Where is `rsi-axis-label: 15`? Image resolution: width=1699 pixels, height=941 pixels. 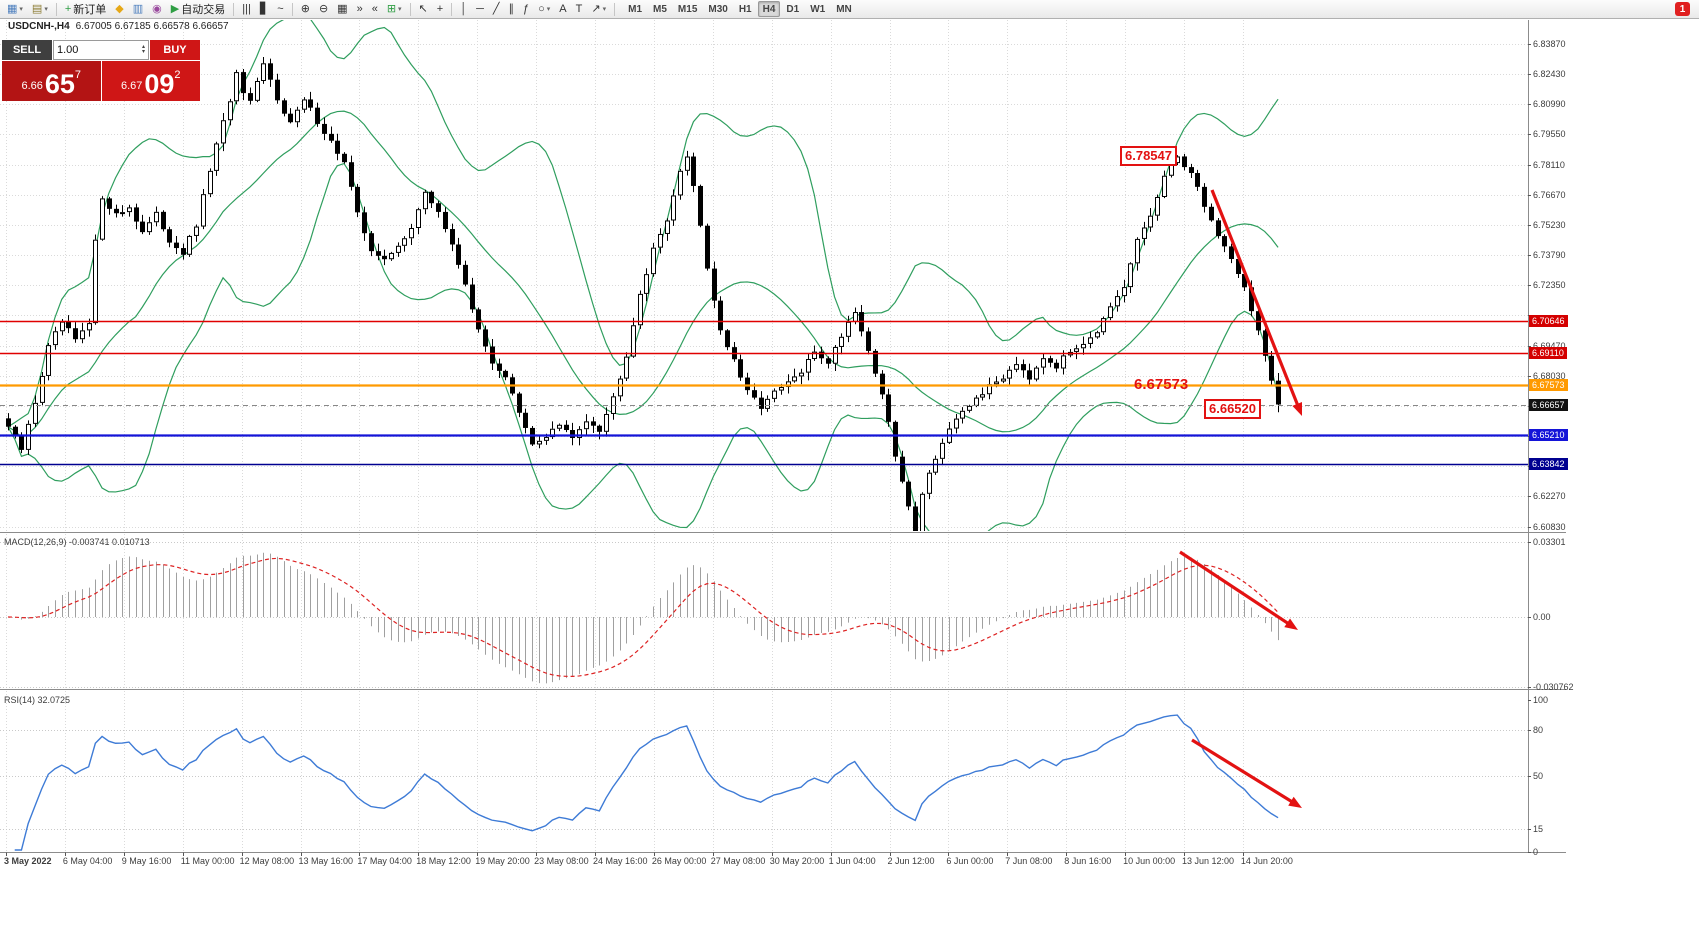
rsi-axis-label: 15 is located at coordinates (1538, 829).